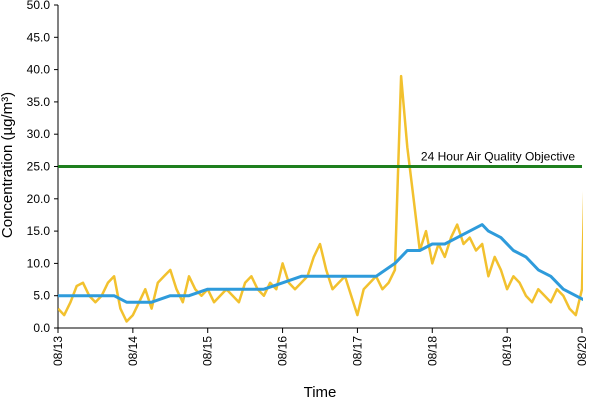  Describe the element at coordinates (208, 351) in the screenshot. I see `x-tick-label: 08/15` at that location.